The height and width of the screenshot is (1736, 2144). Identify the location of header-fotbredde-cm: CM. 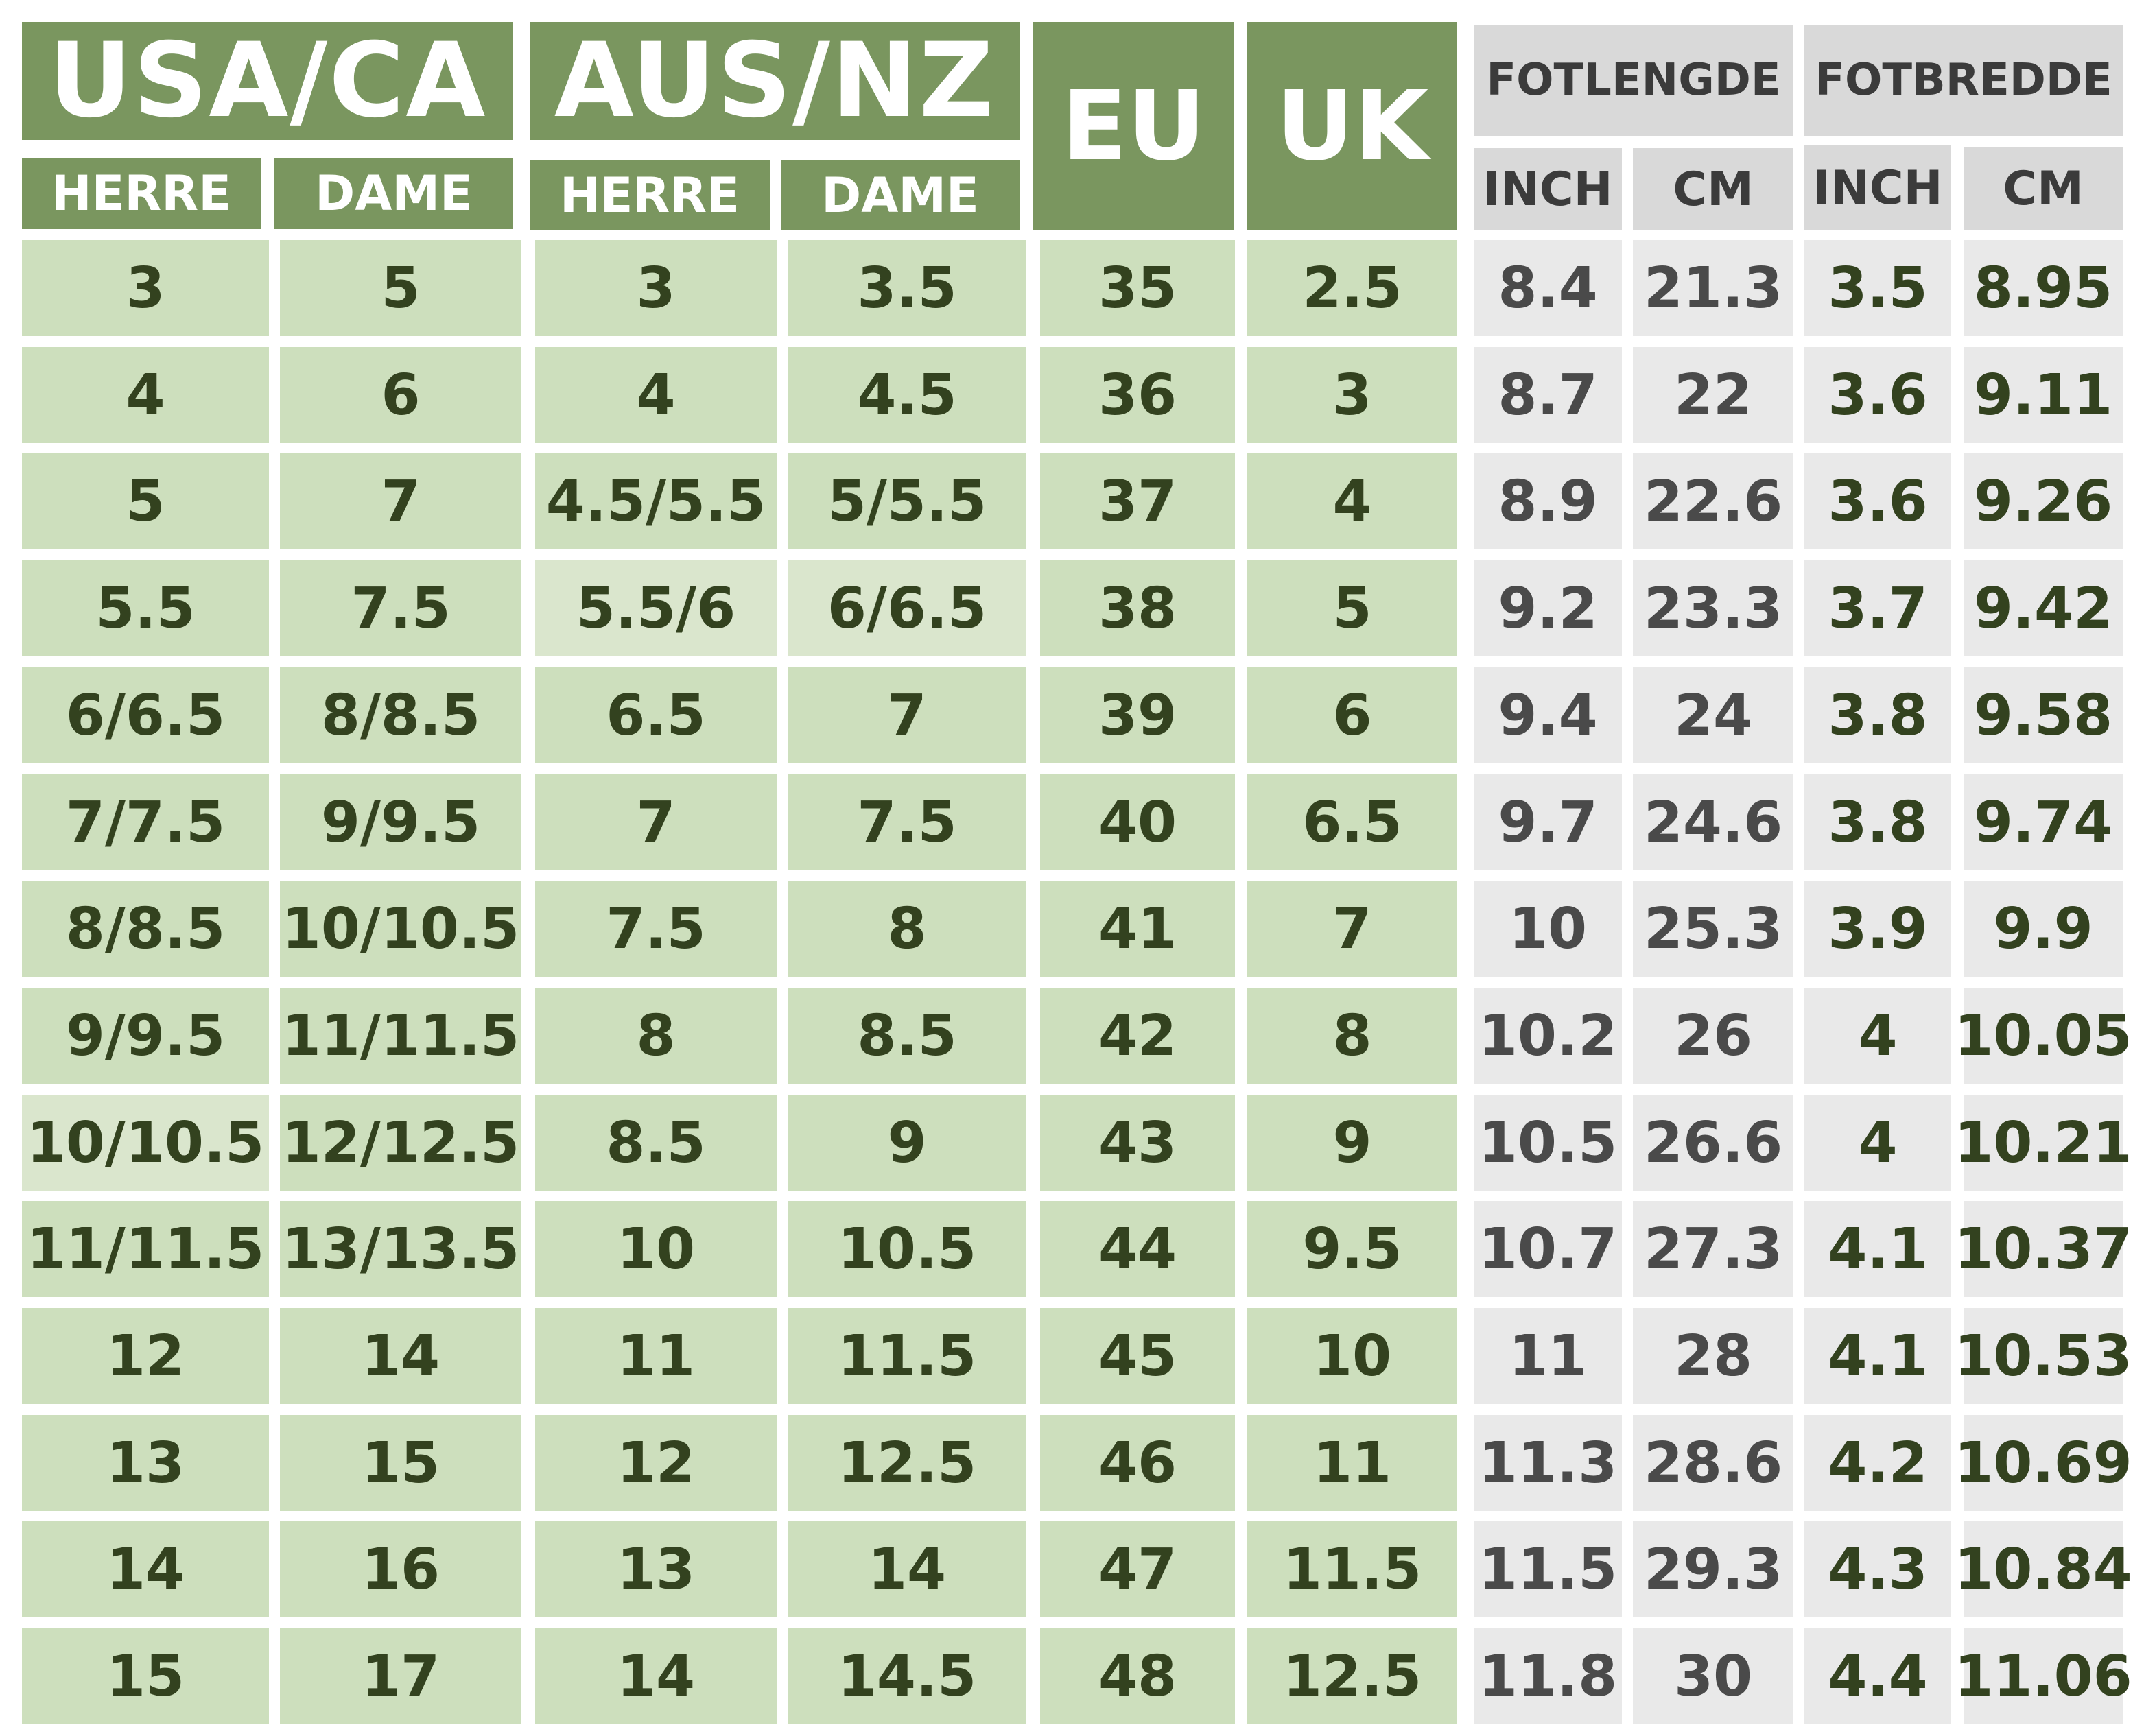
(2043, 189).